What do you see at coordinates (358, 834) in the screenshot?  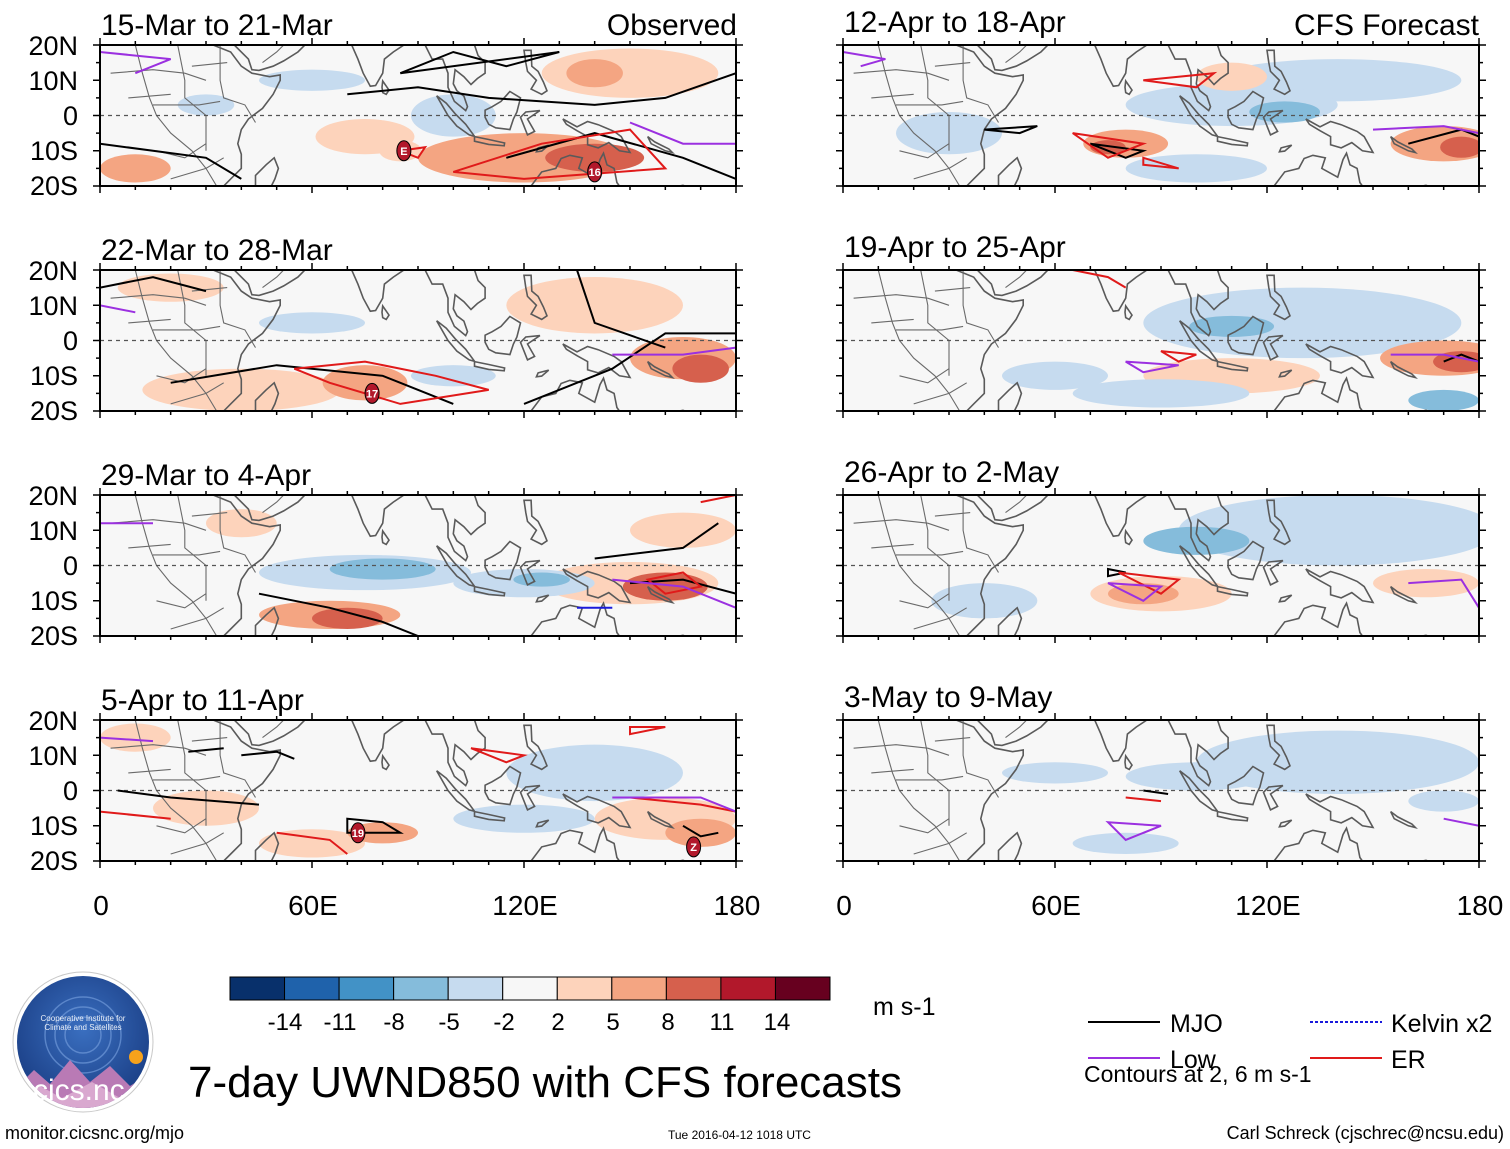 I see `storm-label: 19` at bounding box center [358, 834].